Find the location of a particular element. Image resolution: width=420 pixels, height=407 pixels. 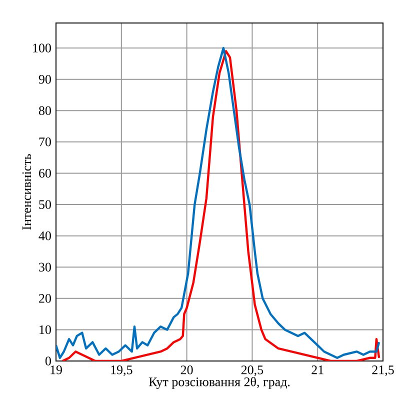

y-tick-label: 90 is located at coordinates (44, 79).